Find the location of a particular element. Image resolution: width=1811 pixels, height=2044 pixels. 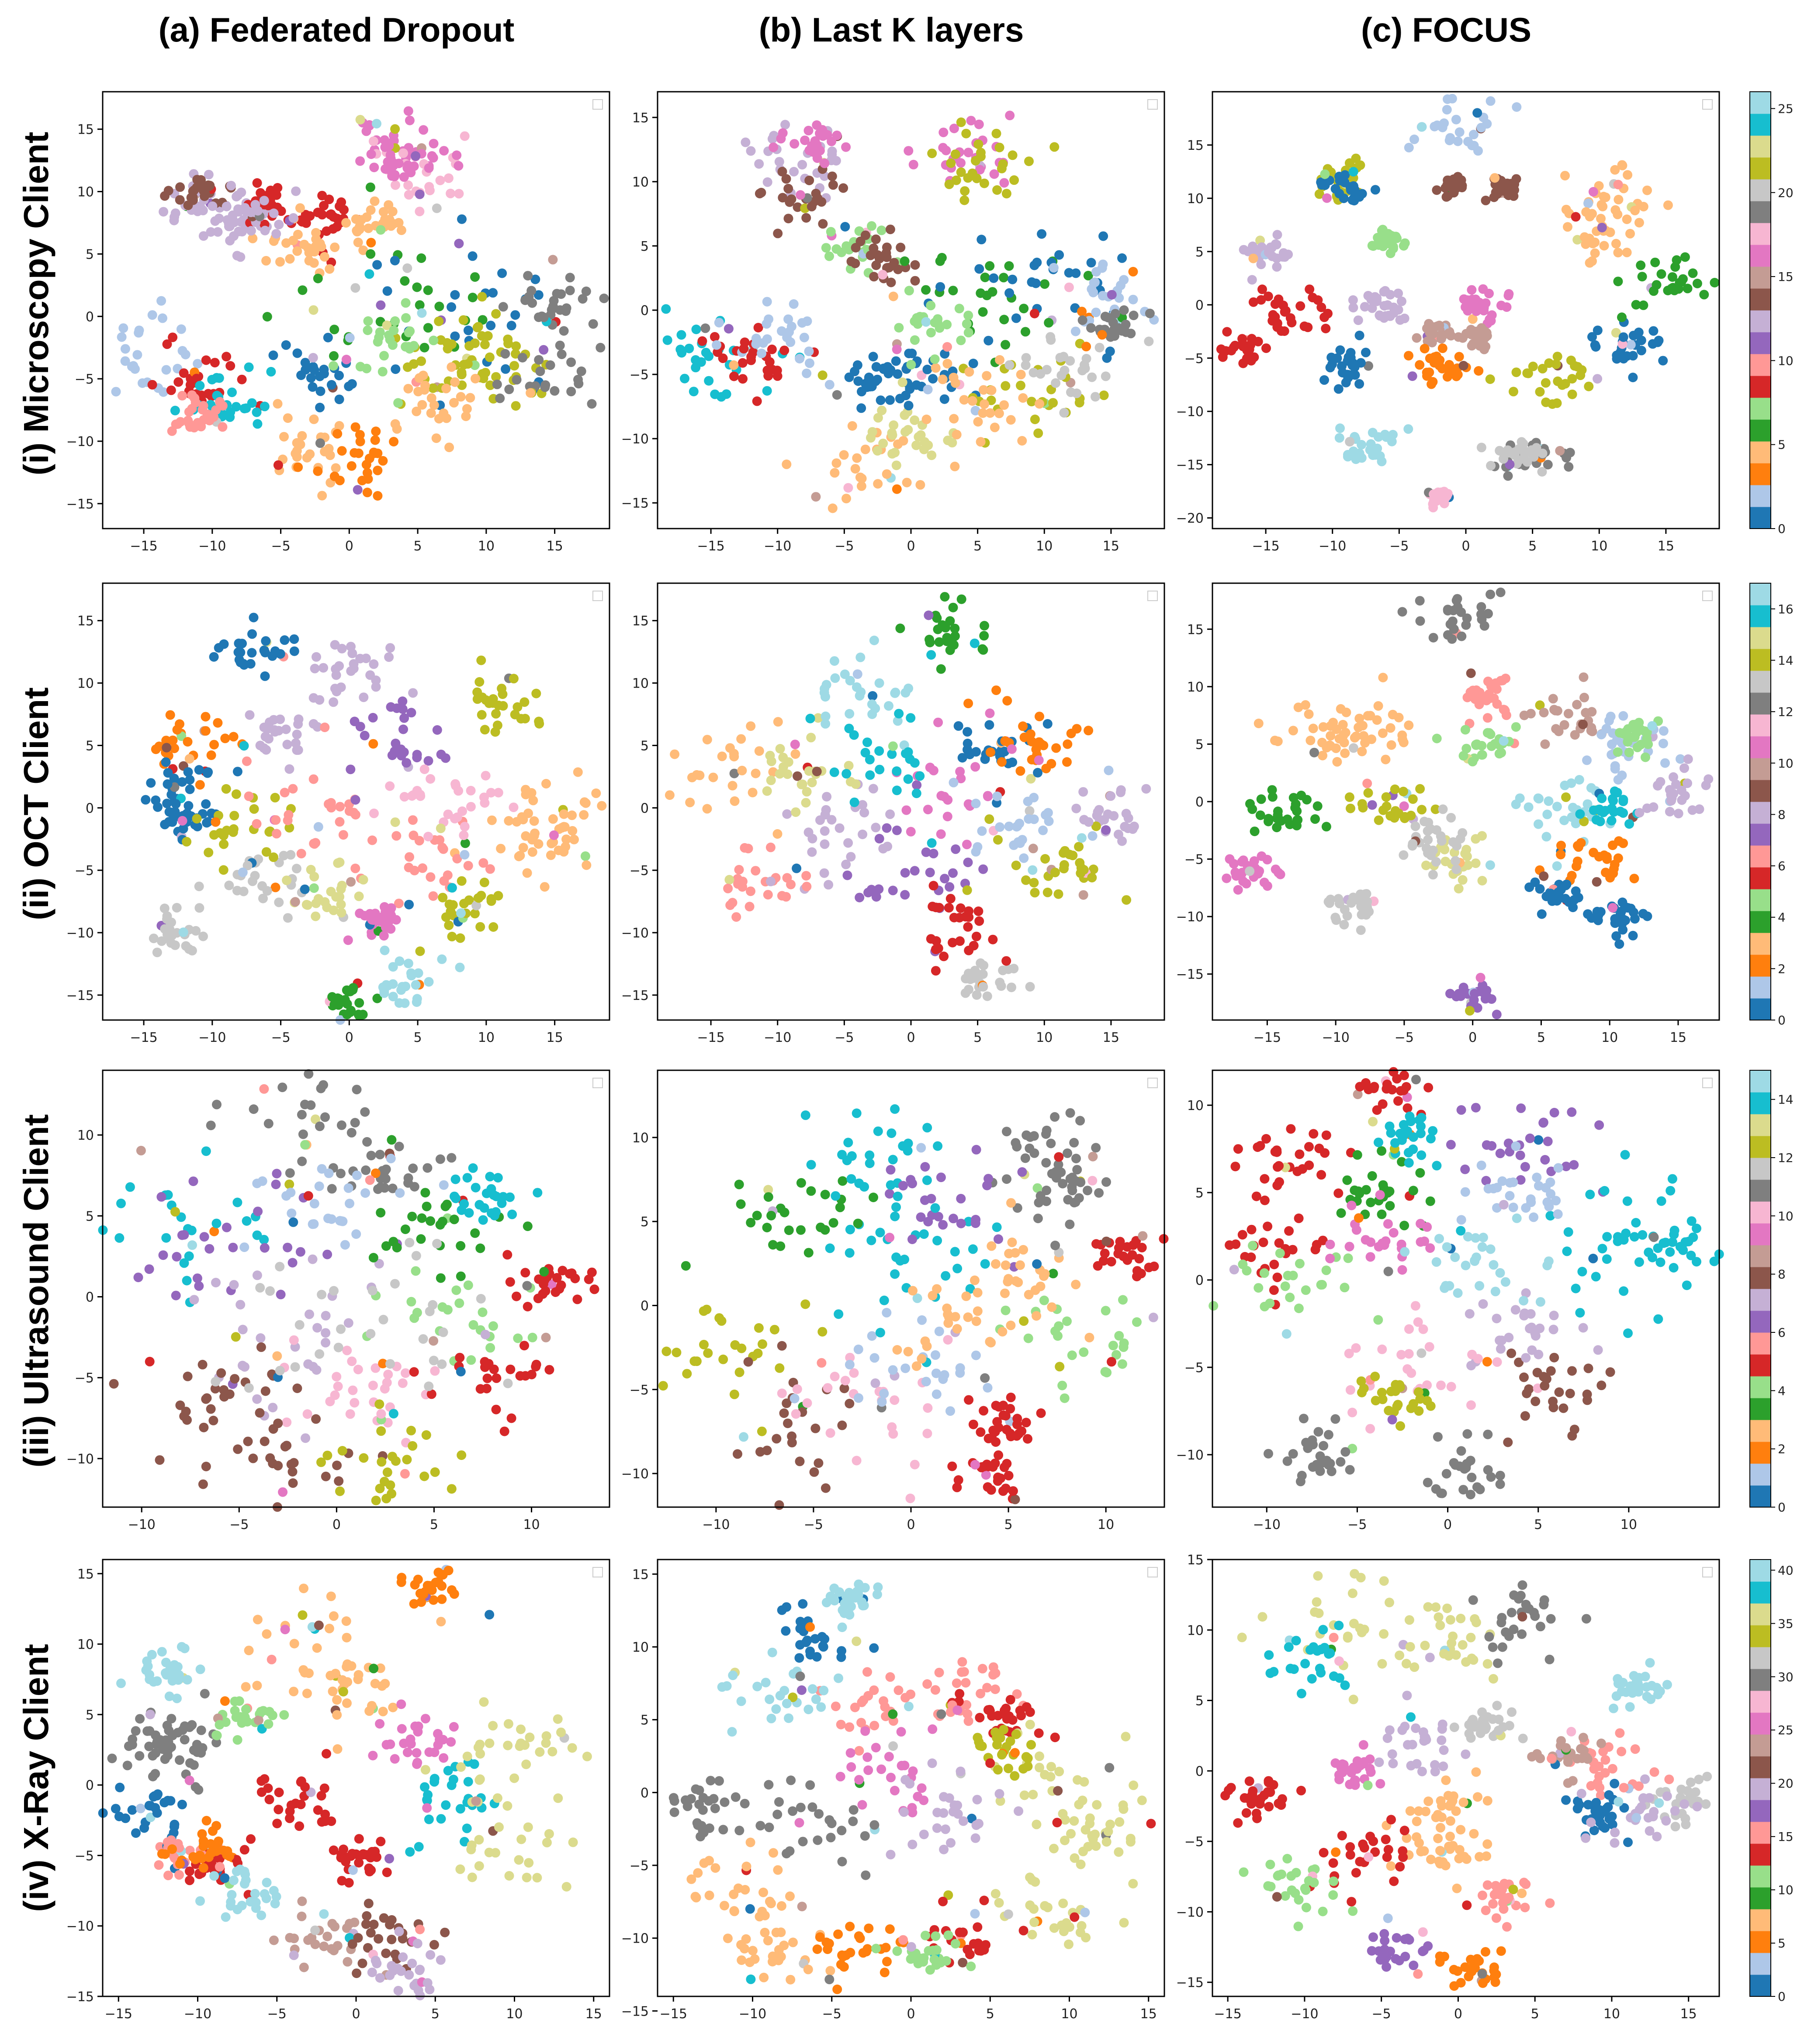

y-tick-label: 10 is located at coordinates (86, 193).